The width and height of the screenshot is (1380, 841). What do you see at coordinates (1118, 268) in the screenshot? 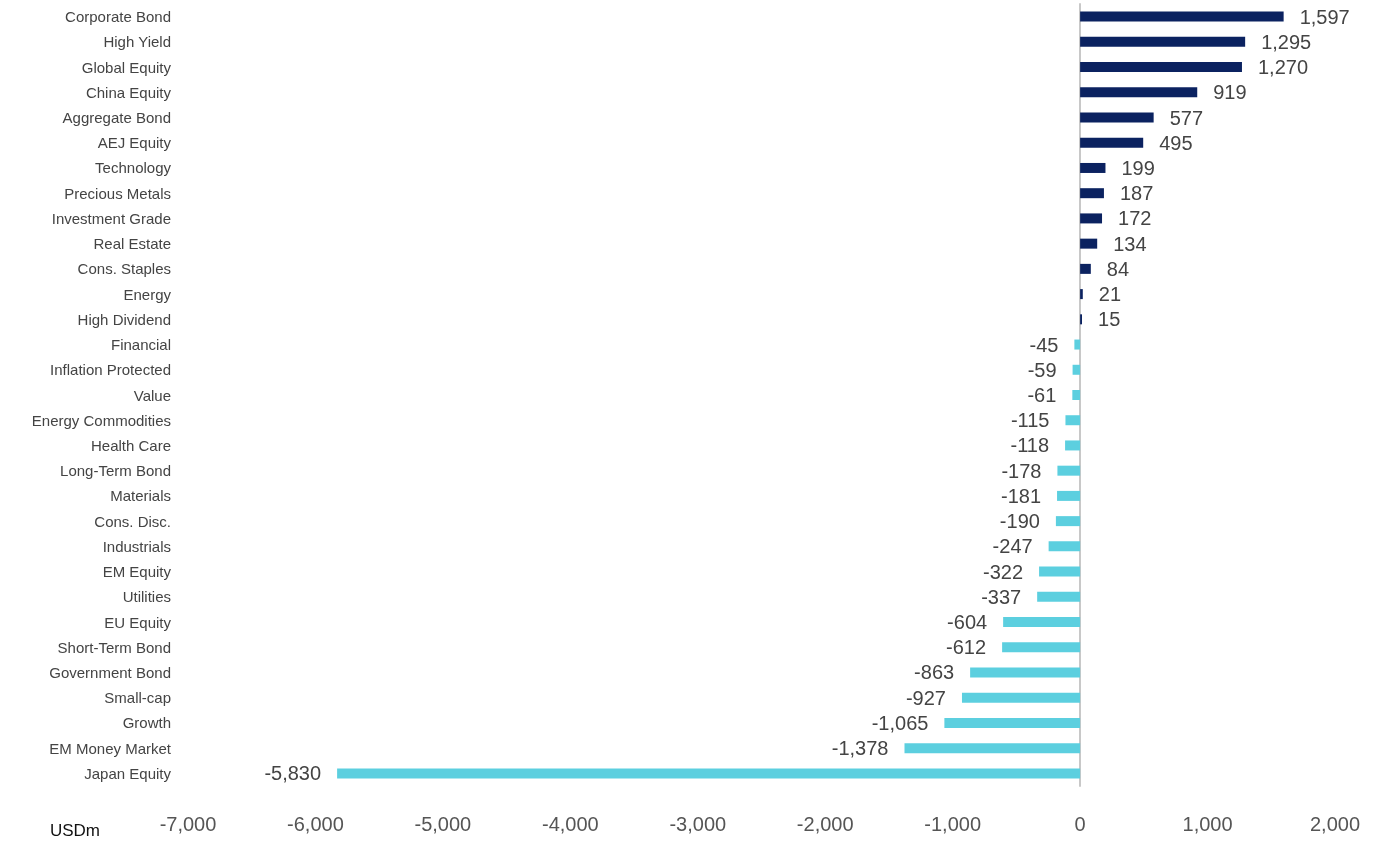
I see `data-label: 84` at bounding box center [1118, 268].